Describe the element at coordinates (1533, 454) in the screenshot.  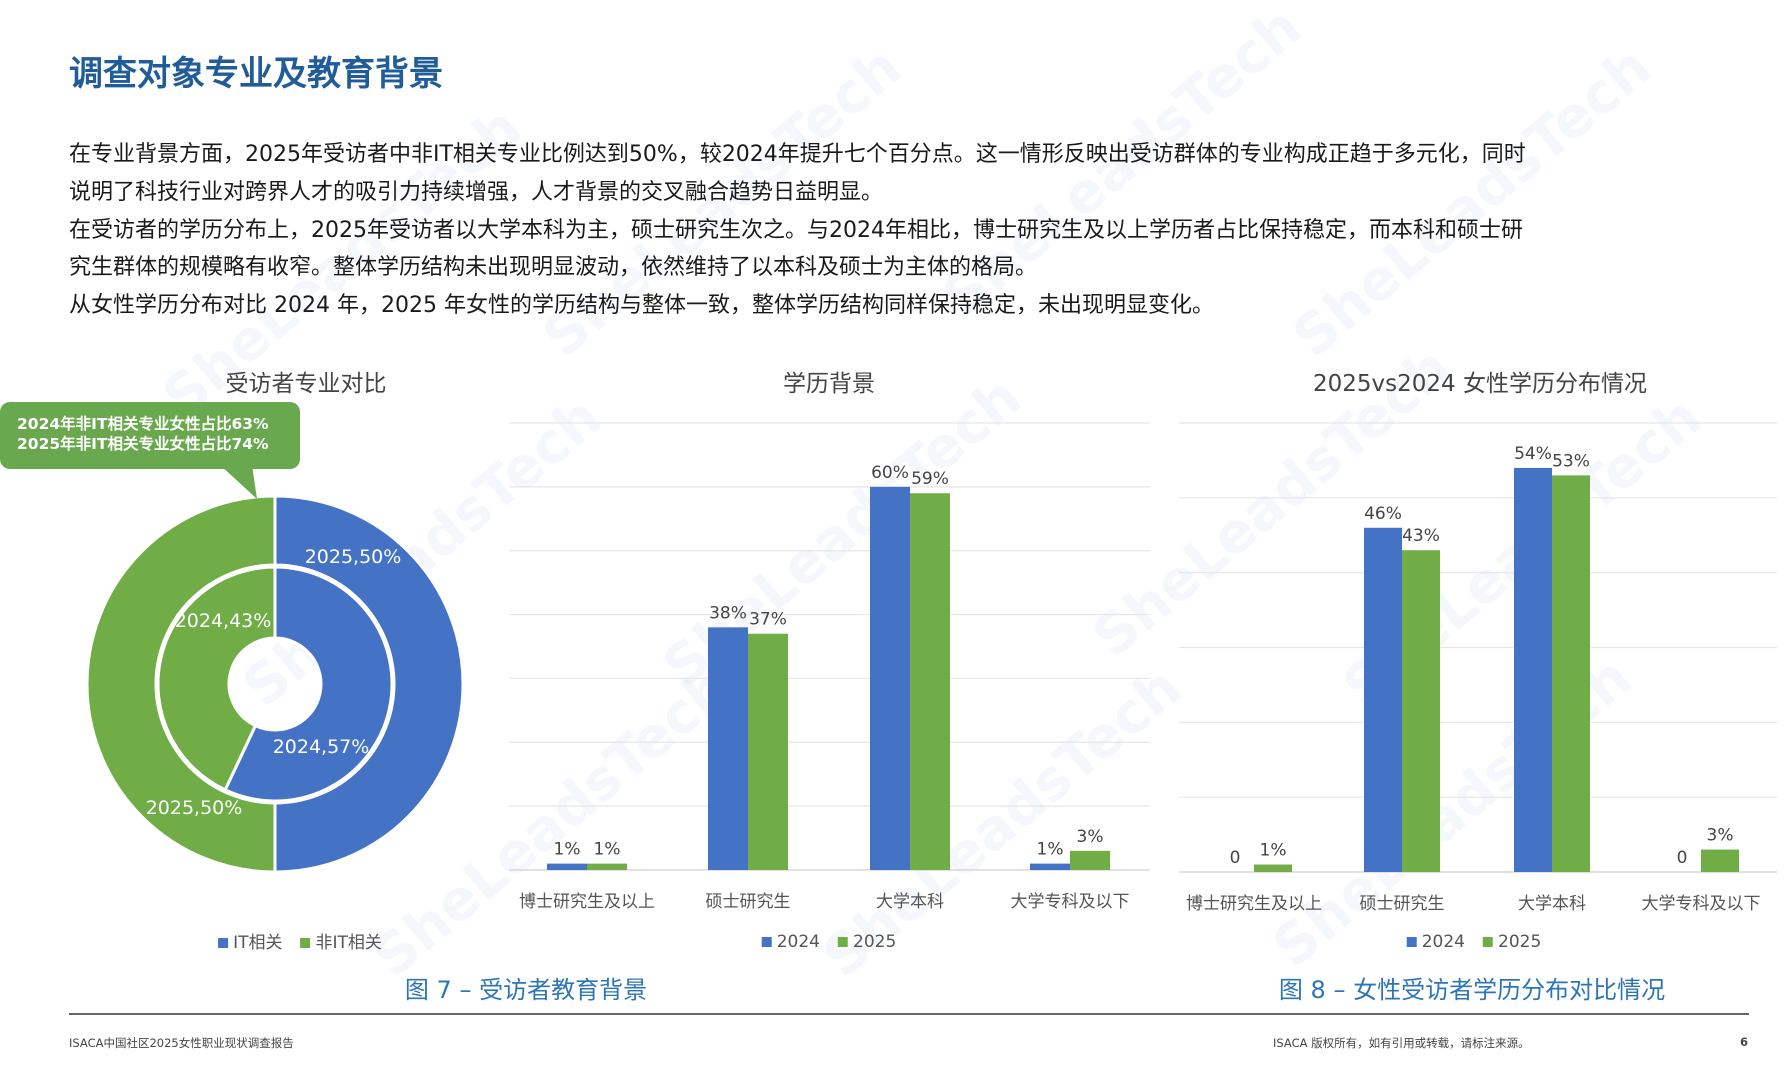
I see `bar-data-label: 54%` at that location.